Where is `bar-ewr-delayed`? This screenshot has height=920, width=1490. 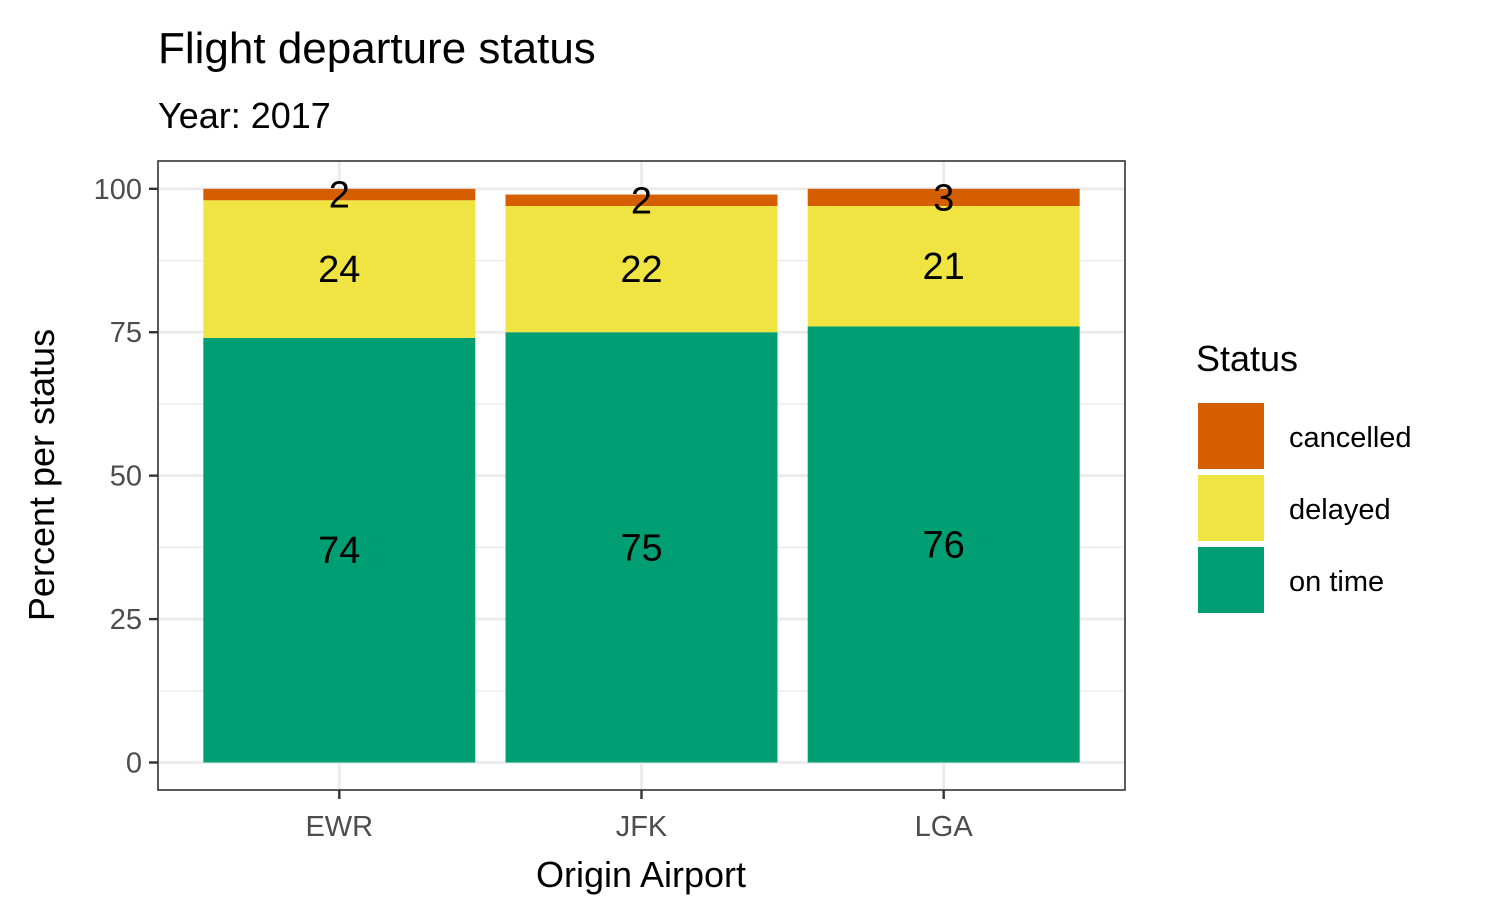
bar-ewr-delayed is located at coordinates (339, 269).